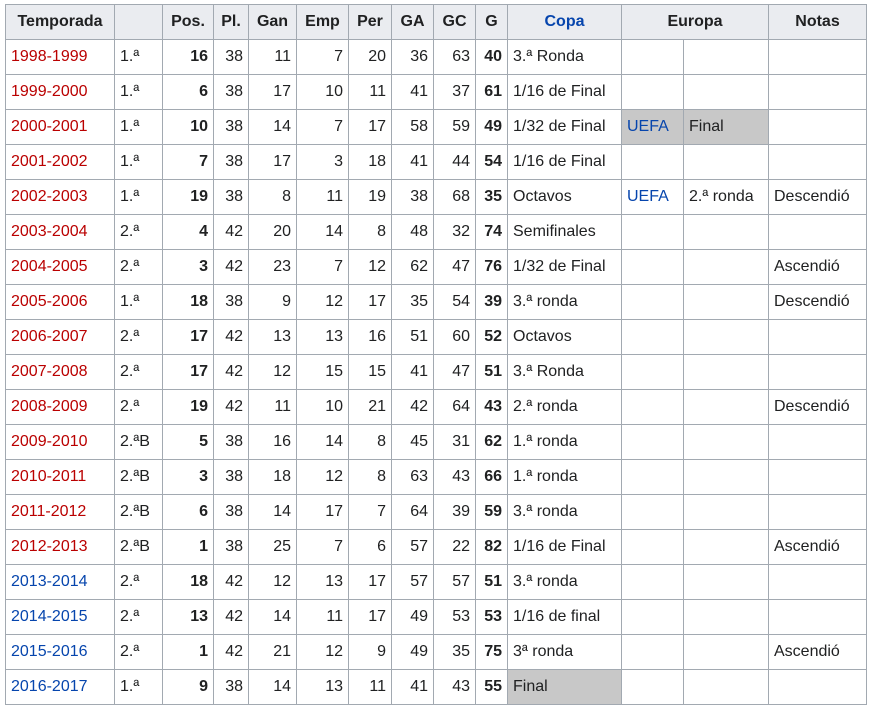 Image resolution: width=889 pixels, height=713 pixels. Describe the element at coordinates (370, 652) in the screenshot. I see `lost-cell: 9` at that location.